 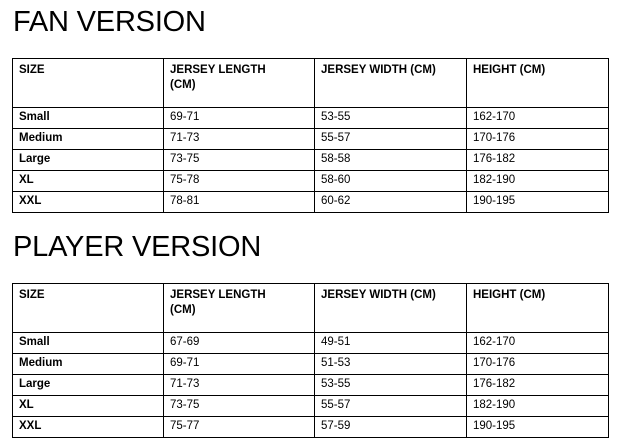 I want to click on table-row: XXL 78-81 60-62 190-195, so click(x=310, y=202).